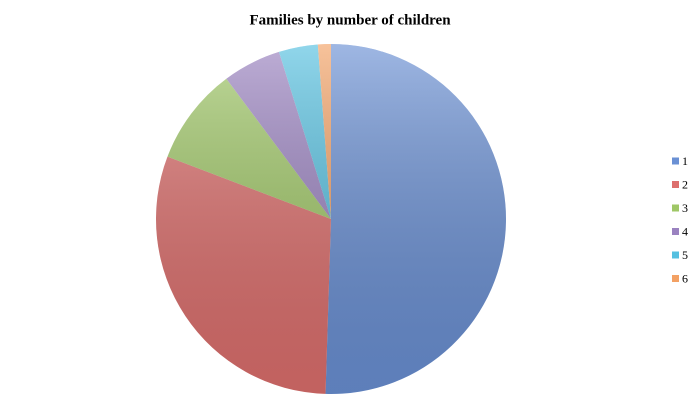 This screenshot has width=700, height=406. Describe the element at coordinates (350, 20) in the screenshot. I see `chart-title: Families by number of children` at that location.